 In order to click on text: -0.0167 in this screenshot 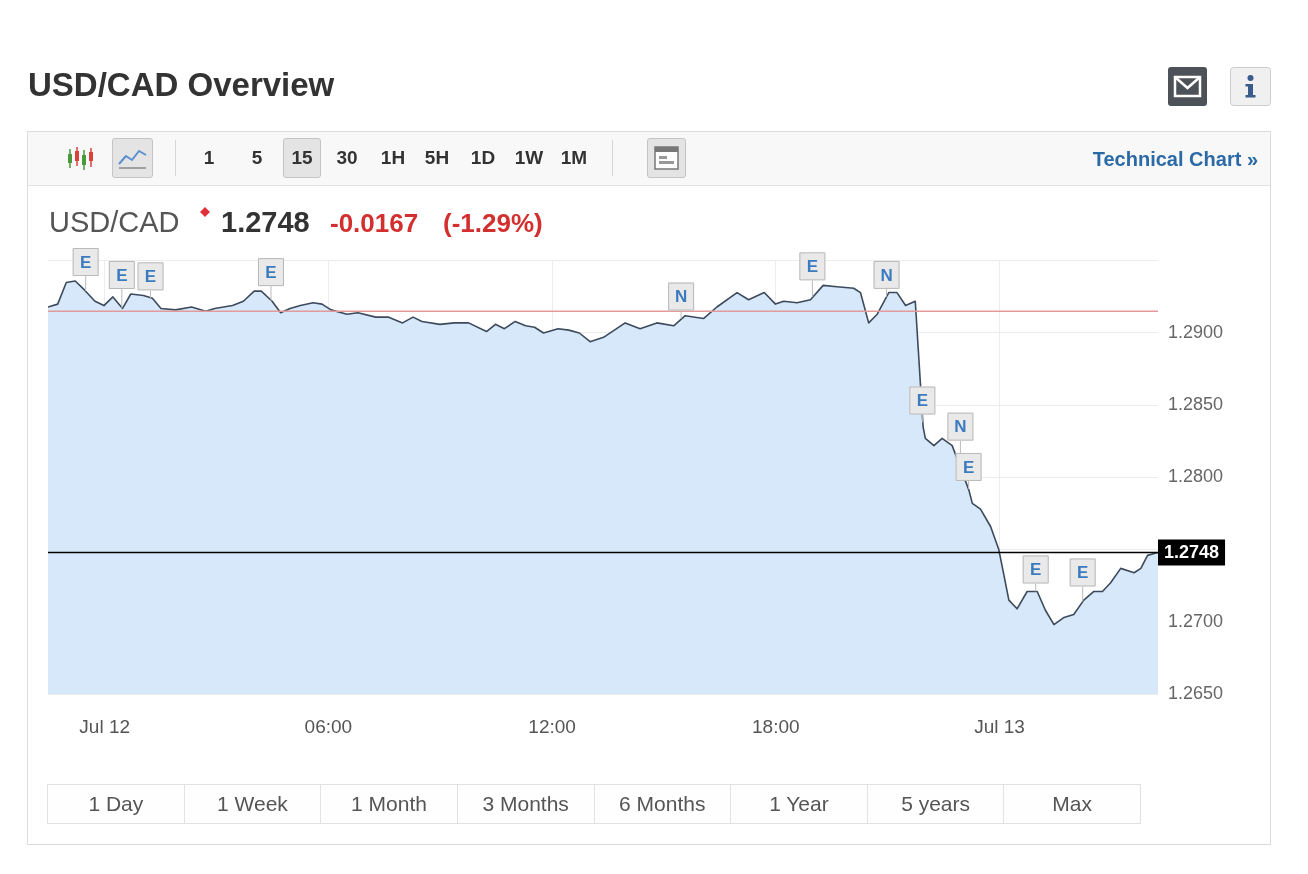, I will do `click(374, 223)`.